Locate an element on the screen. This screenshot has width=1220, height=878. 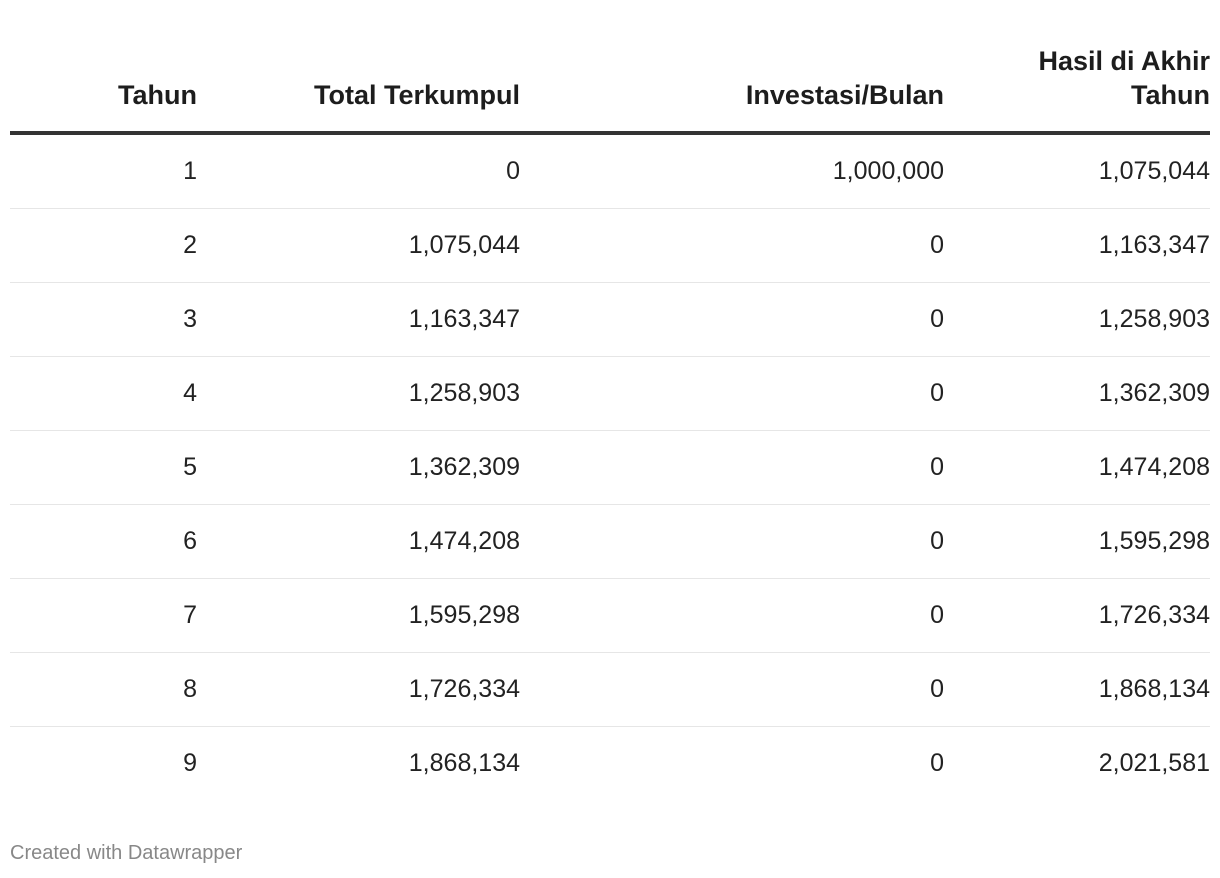
table-row: 7 1,595,298 0 1,726,334 is located at coordinates (610, 615).